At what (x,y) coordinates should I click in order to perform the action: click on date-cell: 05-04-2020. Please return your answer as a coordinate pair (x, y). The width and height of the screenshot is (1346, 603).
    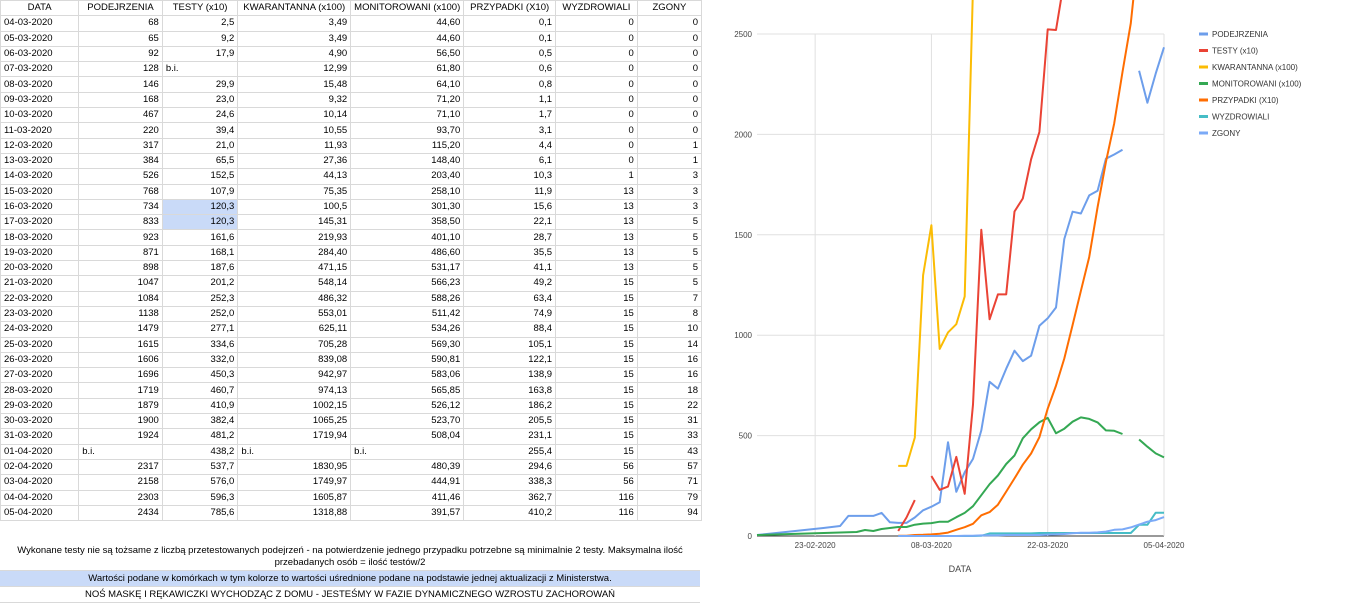
    Looking at the image, I should click on (40, 513).